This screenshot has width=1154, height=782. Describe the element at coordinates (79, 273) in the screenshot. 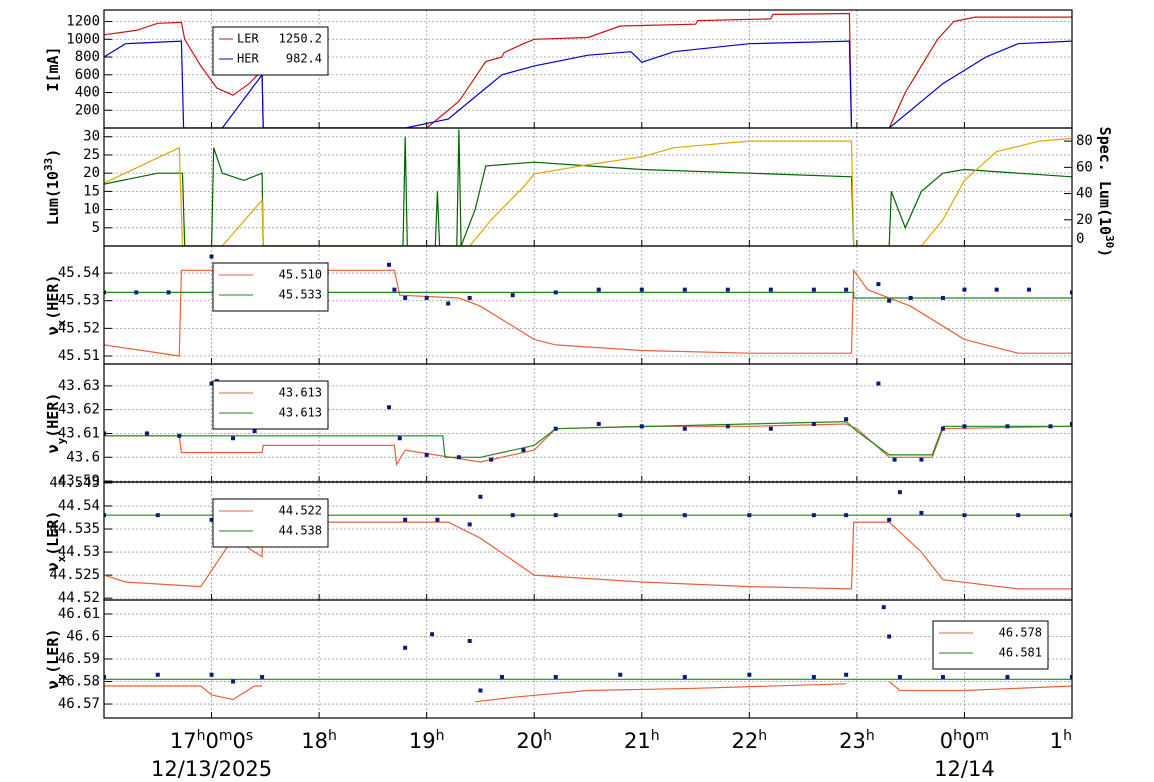

I see `y-tick-label: 45.54` at that location.